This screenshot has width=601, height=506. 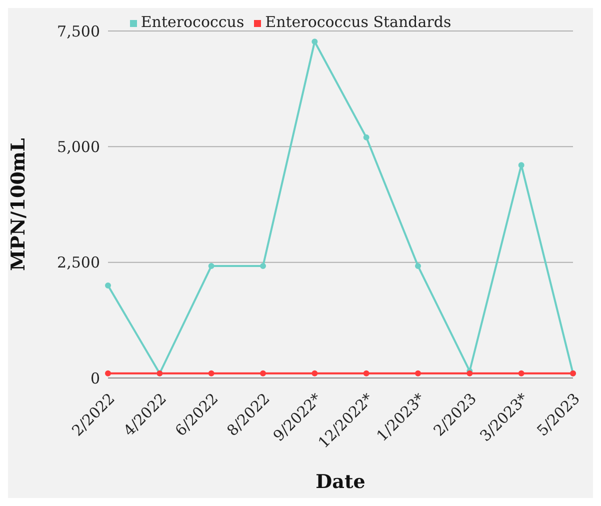 What do you see at coordinates (78, 147) in the screenshot?
I see `y-tick-label: 5,000` at bounding box center [78, 147].